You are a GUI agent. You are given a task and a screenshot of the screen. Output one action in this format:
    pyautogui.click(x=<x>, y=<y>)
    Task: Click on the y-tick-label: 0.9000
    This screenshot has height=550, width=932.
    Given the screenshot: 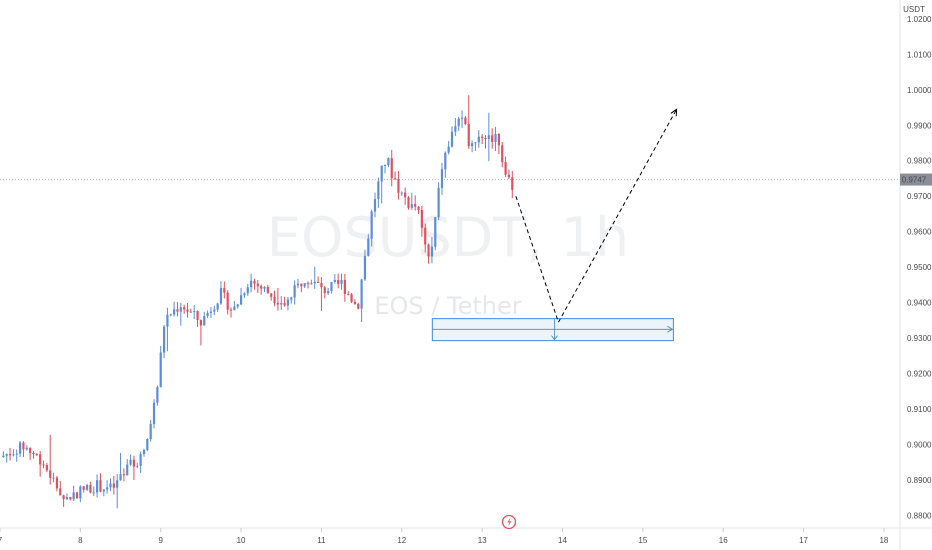 What is the action you would take?
    pyautogui.click(x=919, y=445)
    